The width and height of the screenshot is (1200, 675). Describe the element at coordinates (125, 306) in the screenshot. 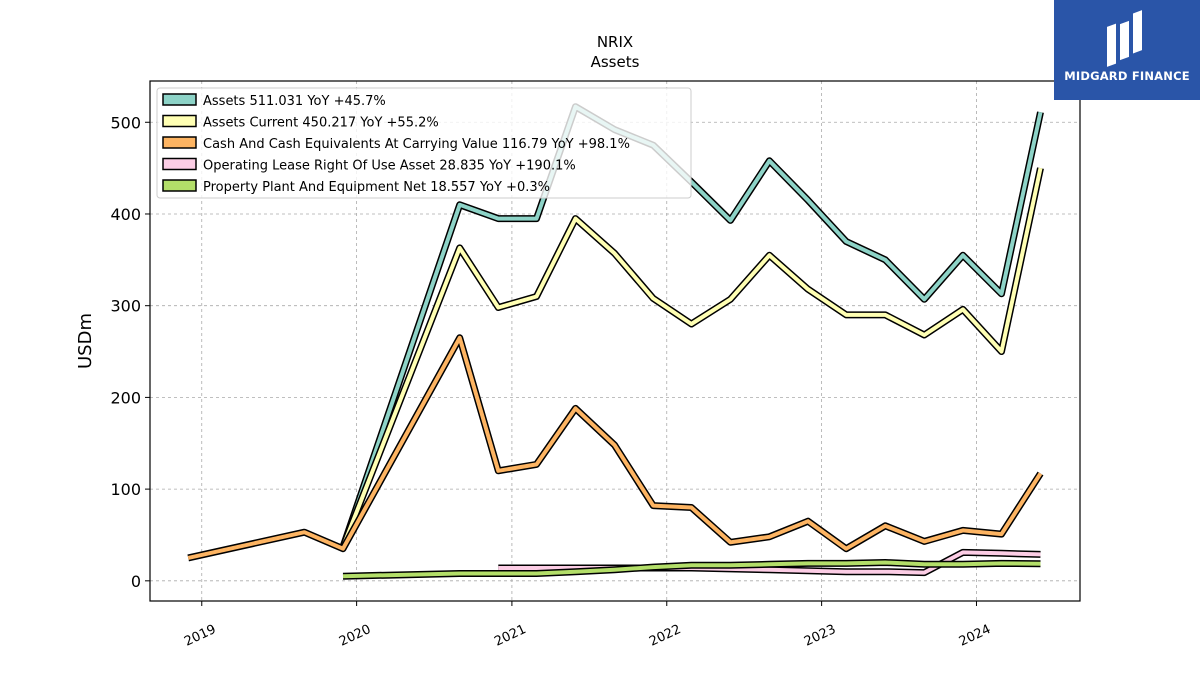

I see `y-tick-label: 300` at that location.